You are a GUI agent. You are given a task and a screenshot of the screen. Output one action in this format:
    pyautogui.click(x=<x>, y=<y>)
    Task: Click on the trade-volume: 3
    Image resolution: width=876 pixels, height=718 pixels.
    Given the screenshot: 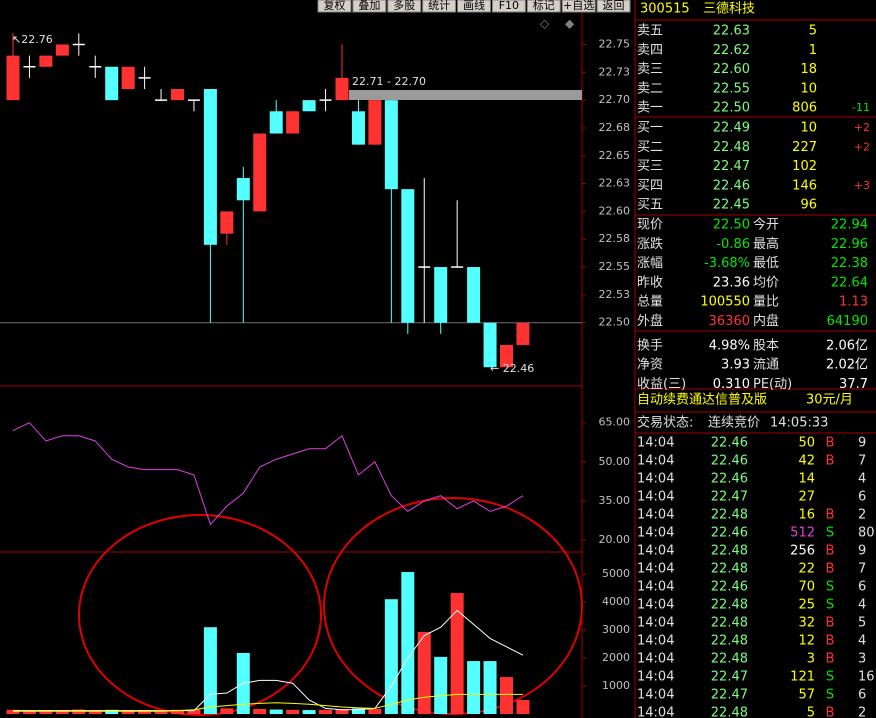 What is the action you would take?
    pyautogui.click(x=811, y=659)
    